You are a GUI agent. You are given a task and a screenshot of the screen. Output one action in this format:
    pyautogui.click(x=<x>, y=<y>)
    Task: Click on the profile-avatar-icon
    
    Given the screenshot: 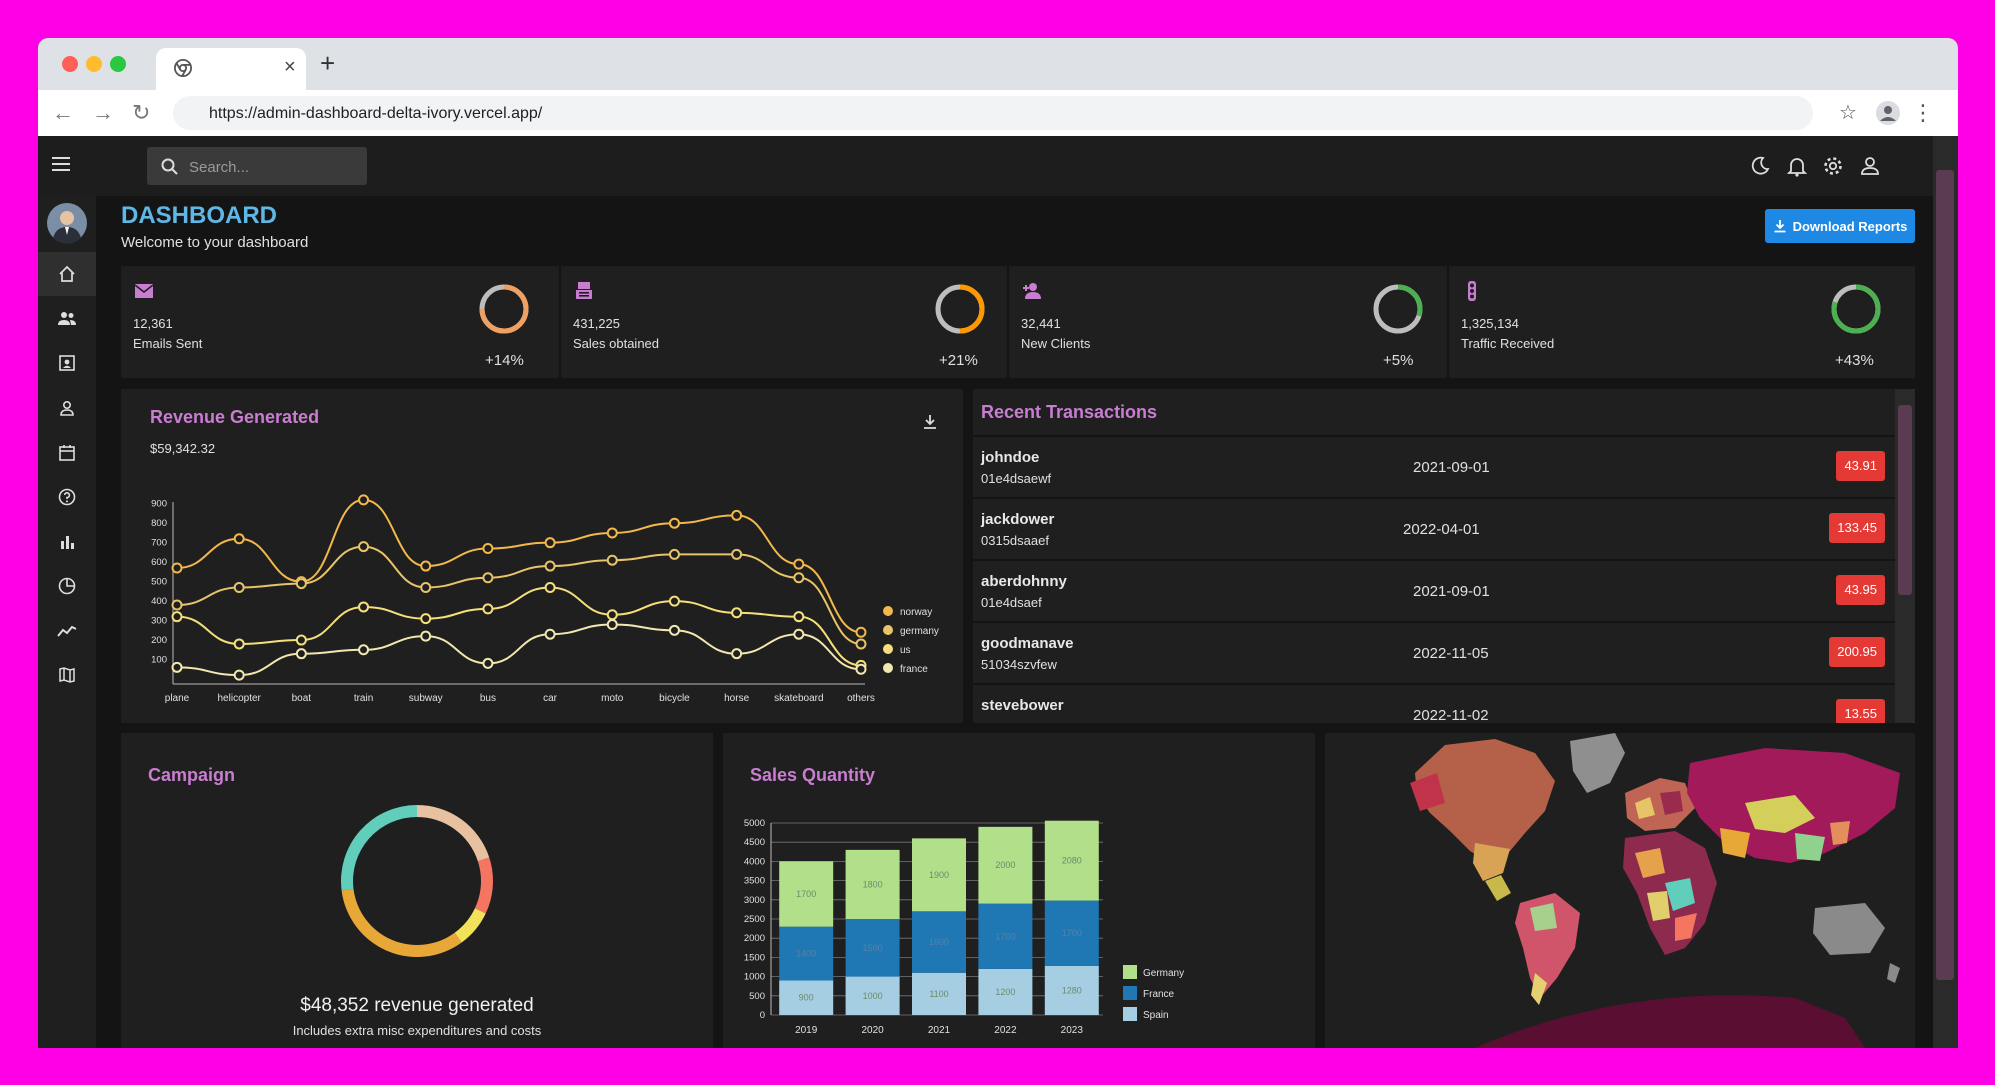 What is the action you would take?
    pyautogui.click(x=1888, y=113)
    